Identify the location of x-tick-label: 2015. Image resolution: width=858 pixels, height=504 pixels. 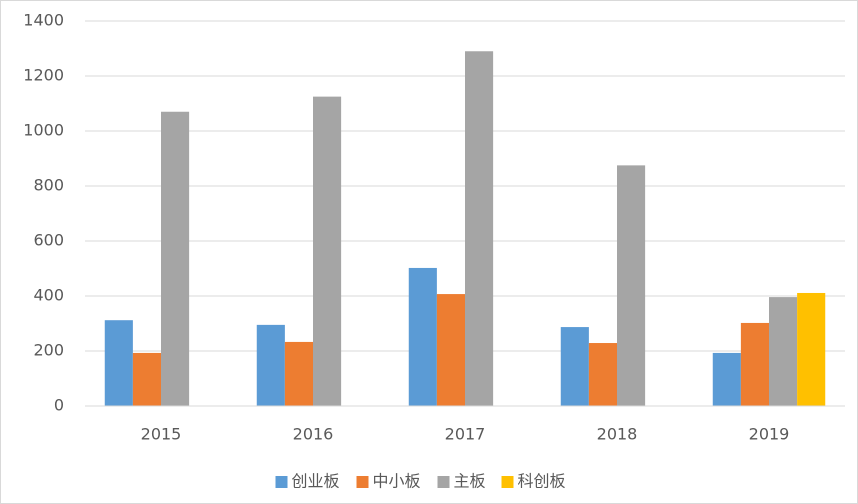
(161, 434).